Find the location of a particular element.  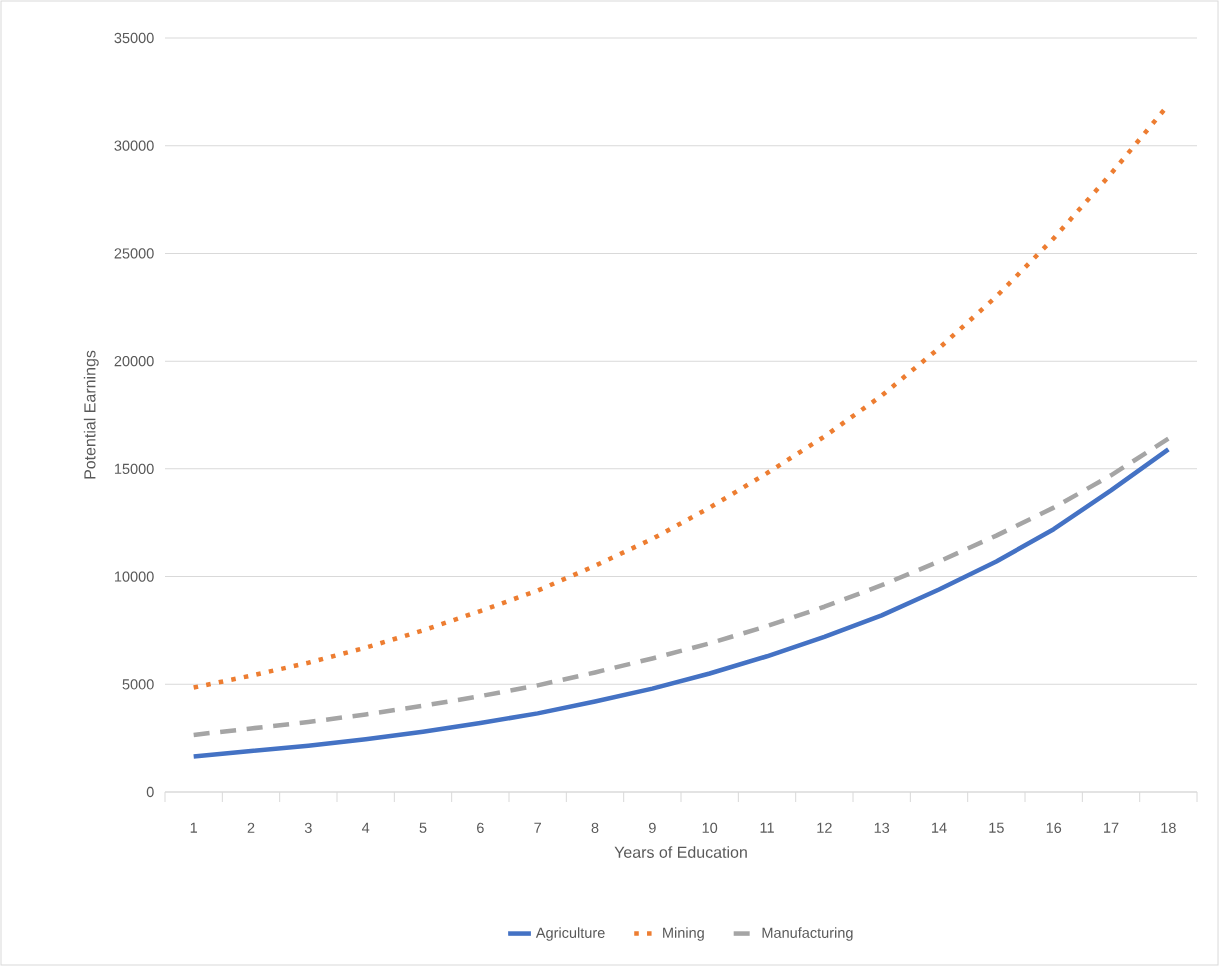

x-tick-label: 5 is located at coordinates (423, 827).